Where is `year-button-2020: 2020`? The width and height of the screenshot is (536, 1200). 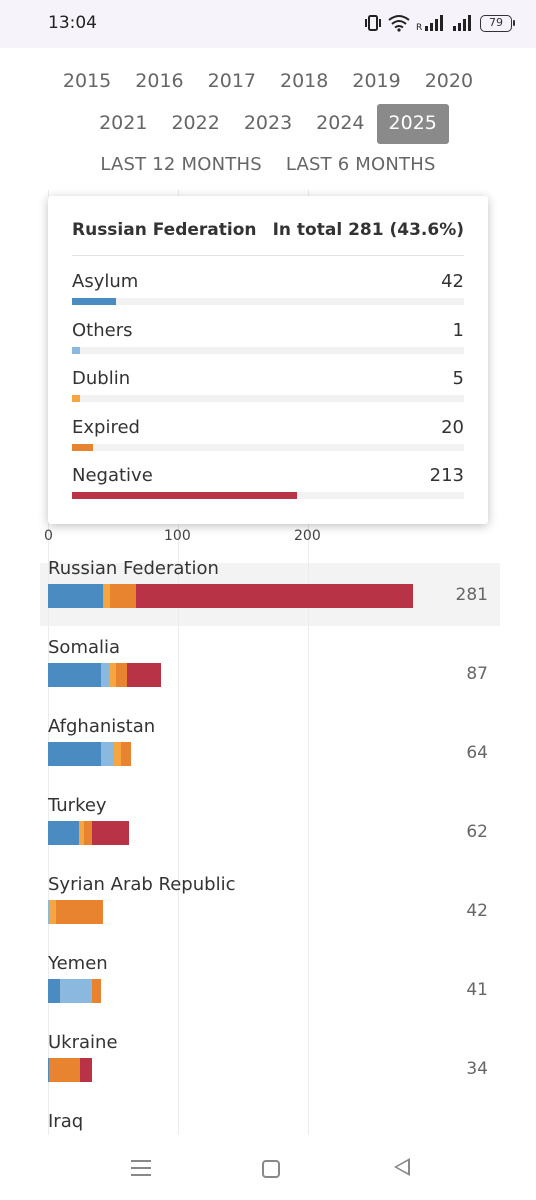 year-button-2020: 2020 is located at coordinates (449, 81).